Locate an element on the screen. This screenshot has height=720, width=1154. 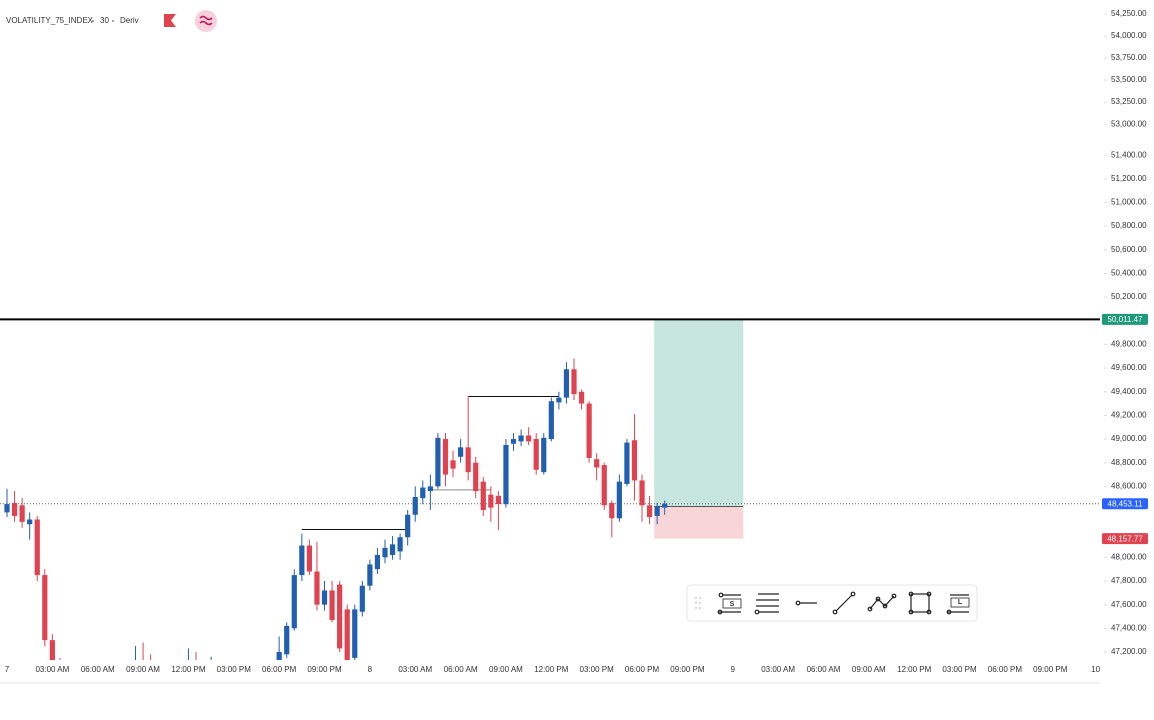
polyline-tool is located at coordinates (882, 602).